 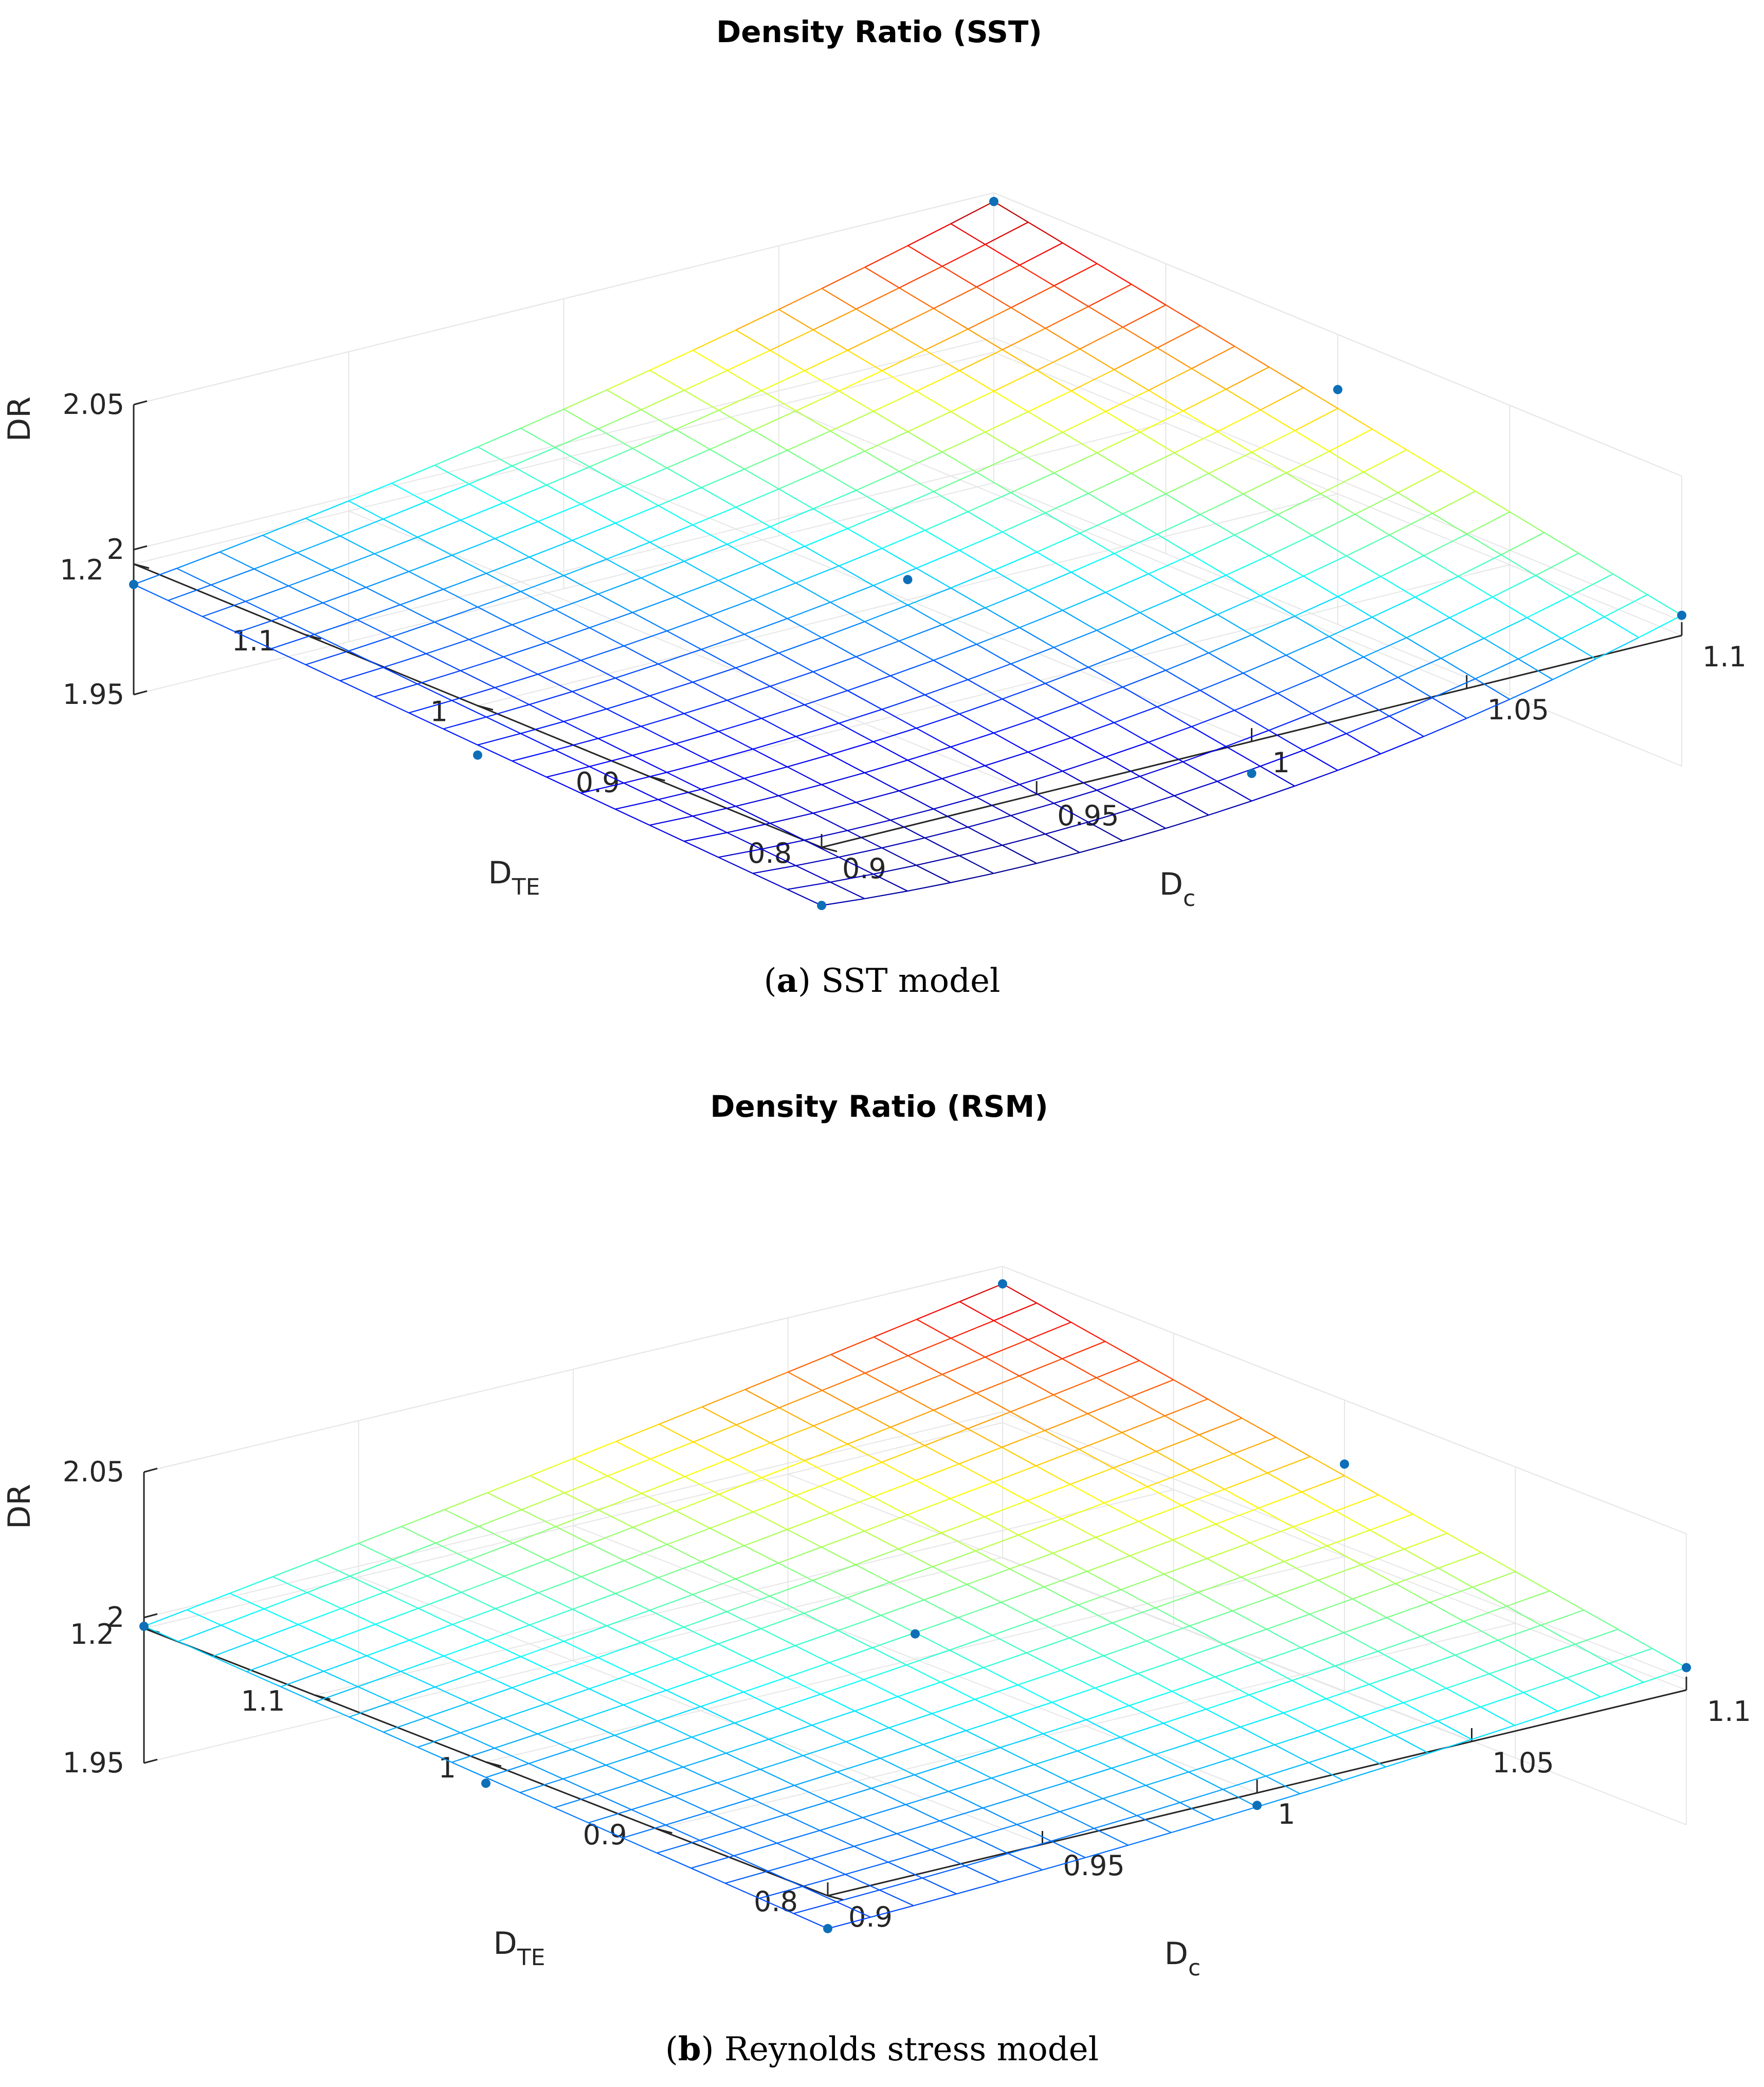 What do you see at coordinates (477, 755) in the screenshot?
I see `data-point` at bounding box center [477, 755].